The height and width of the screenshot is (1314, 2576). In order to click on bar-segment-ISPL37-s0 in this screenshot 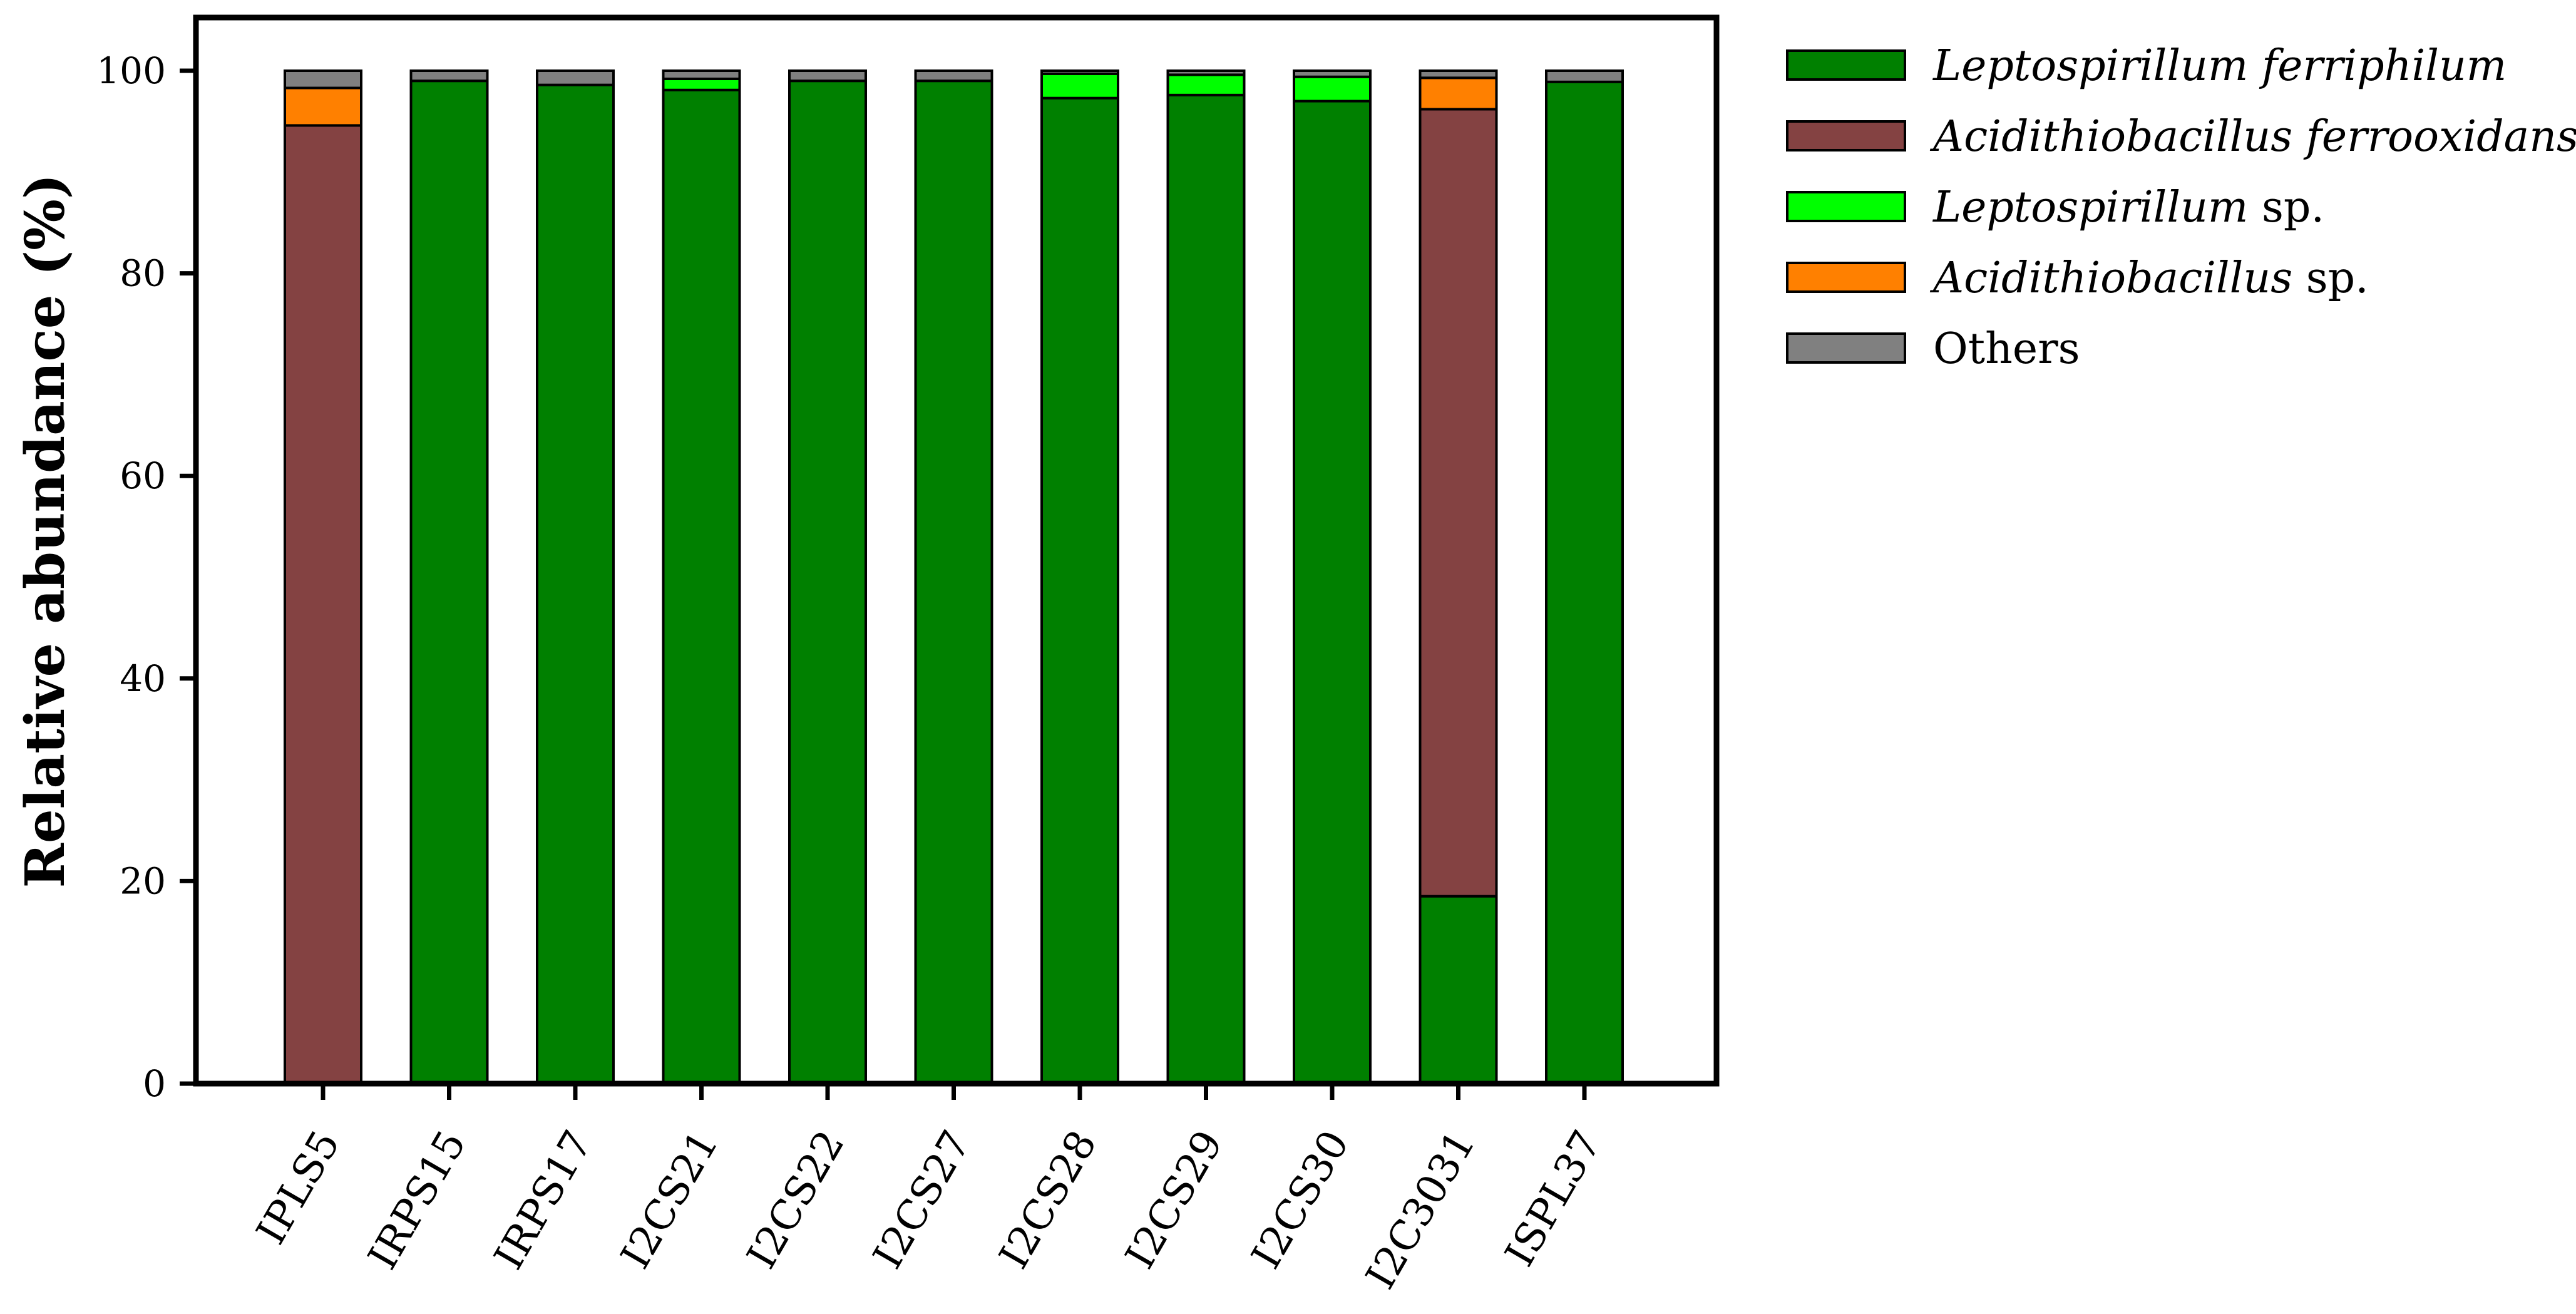, I will do `click(1584, 583)`.